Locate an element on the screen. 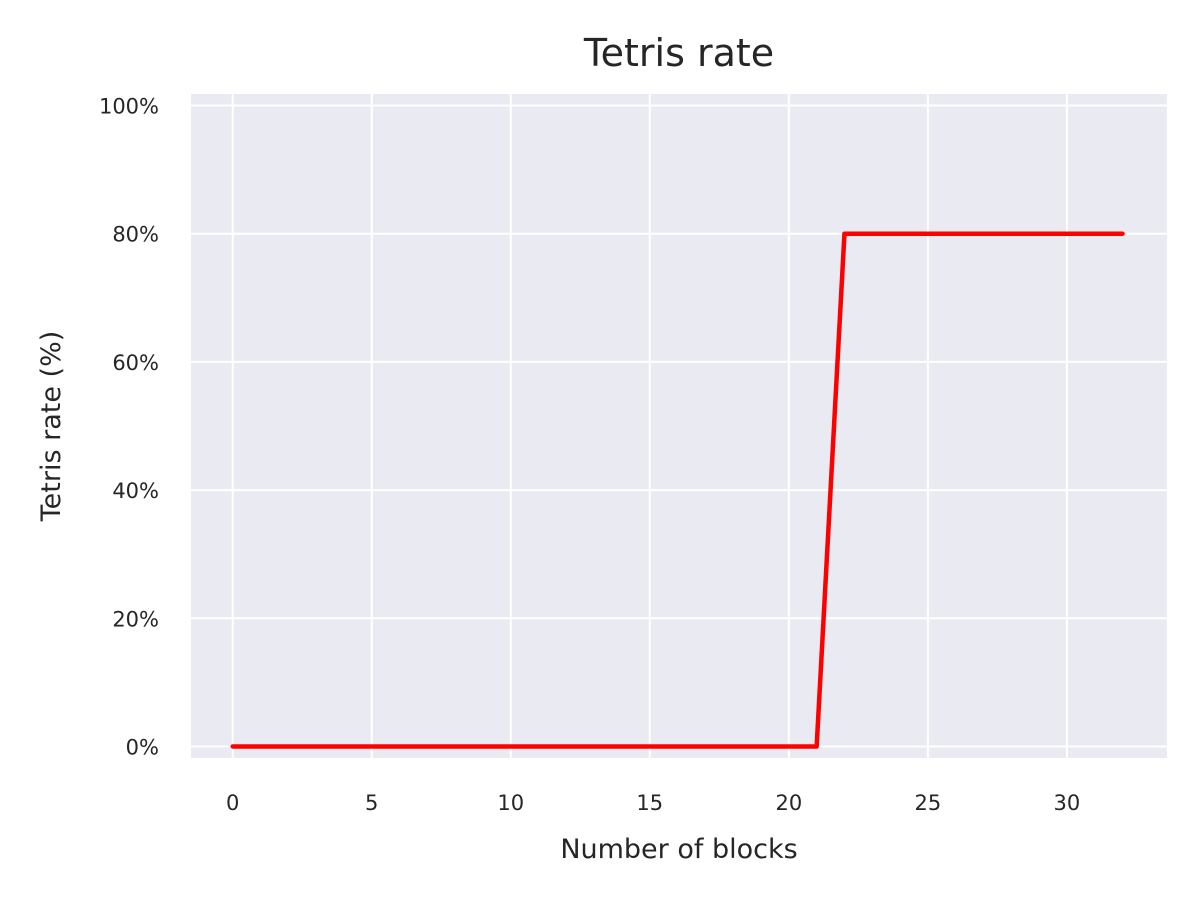  x-tick-labels: 0 5 10 15 20 25 30 is located at coordinates (653, 803).